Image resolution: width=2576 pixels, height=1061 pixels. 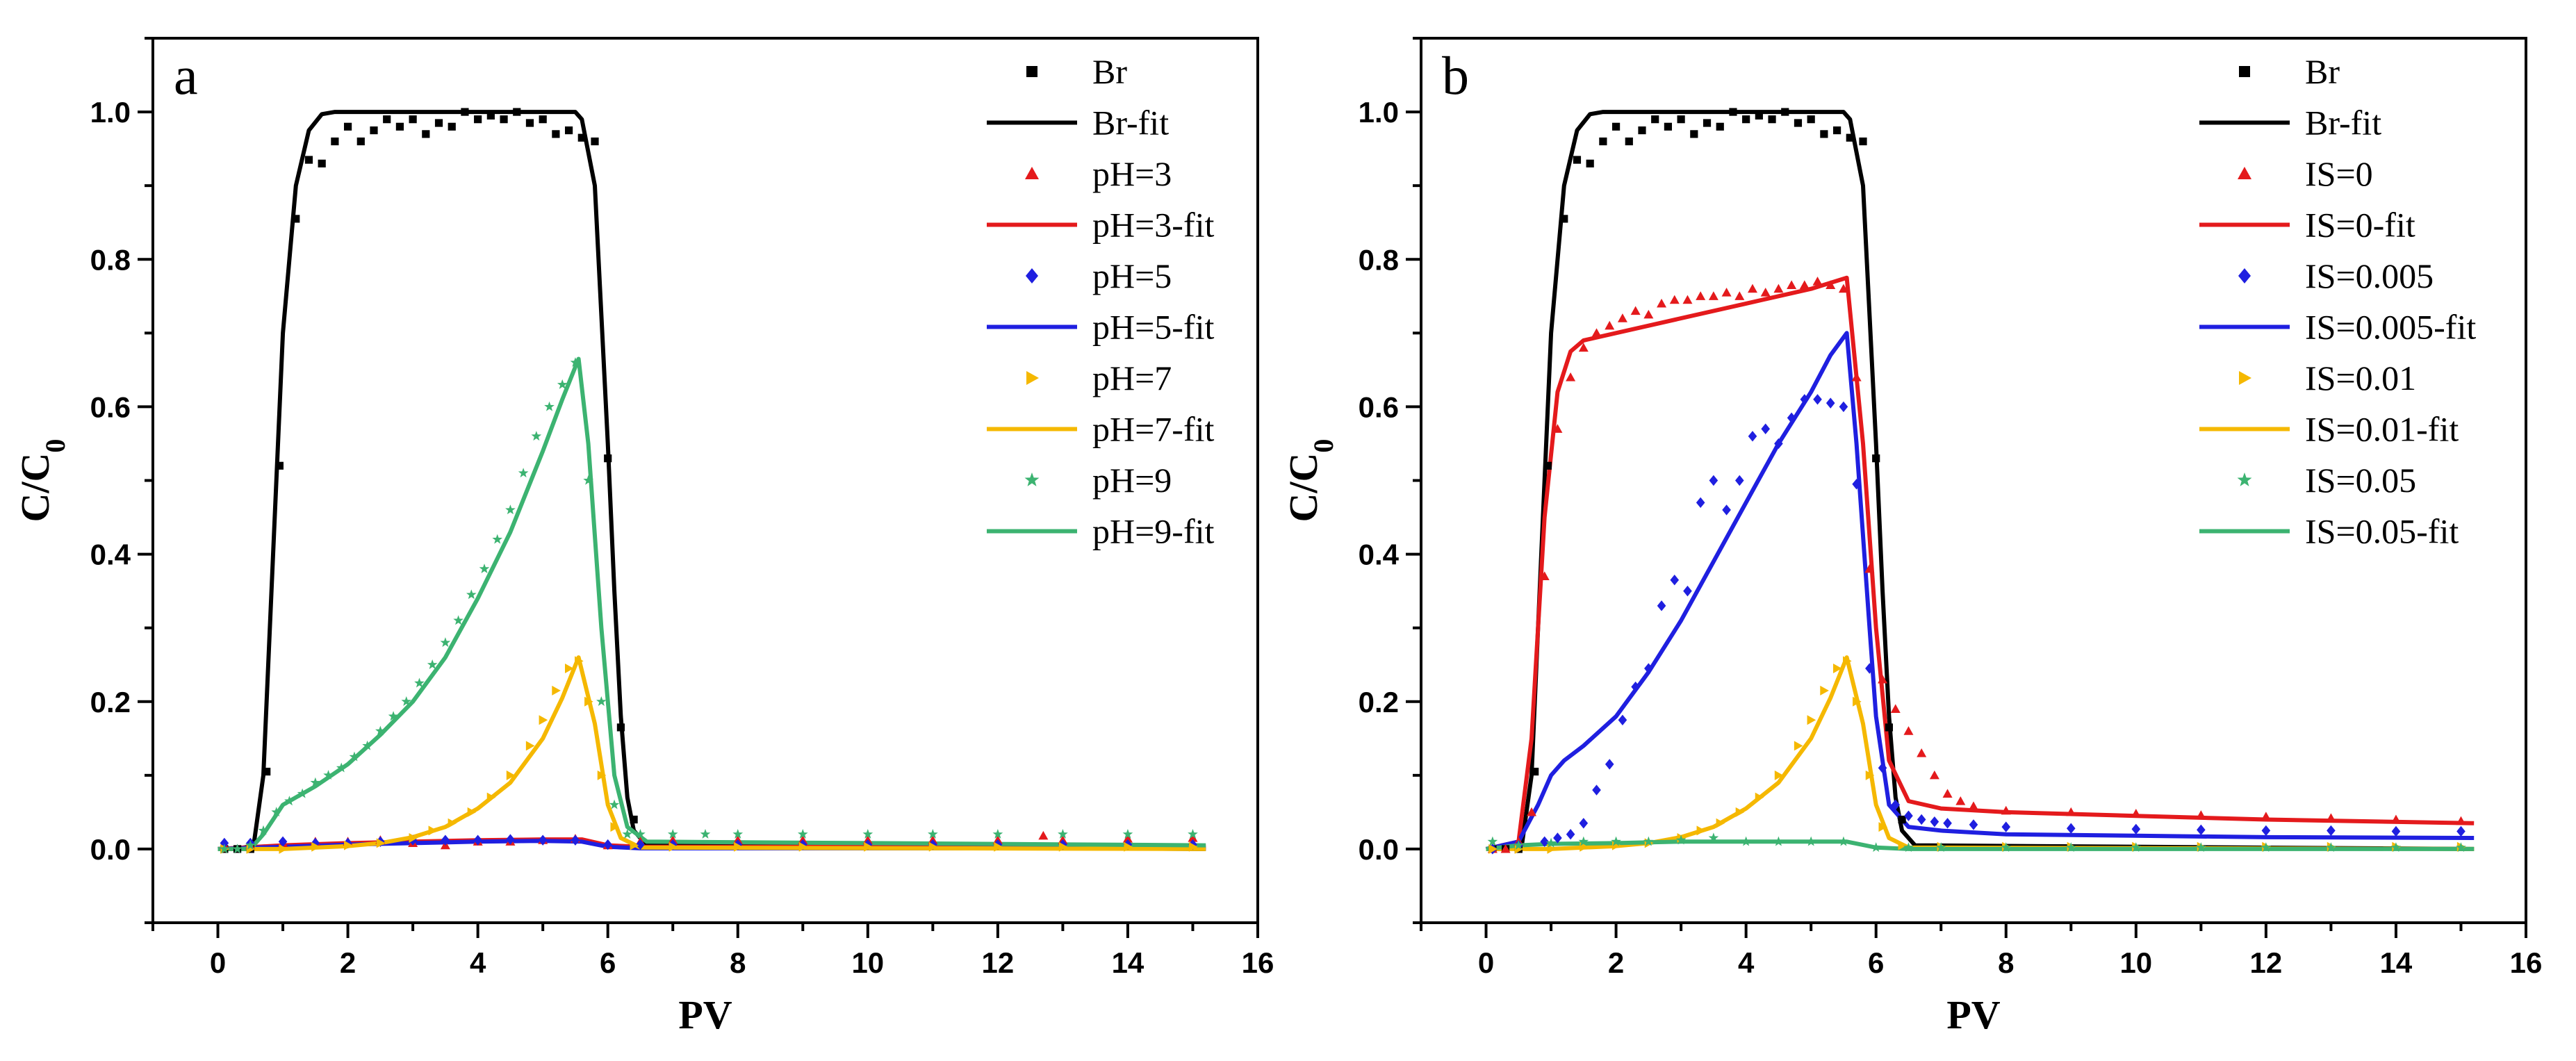 I want to click on series-points-br, so click(x=1697, y=480).